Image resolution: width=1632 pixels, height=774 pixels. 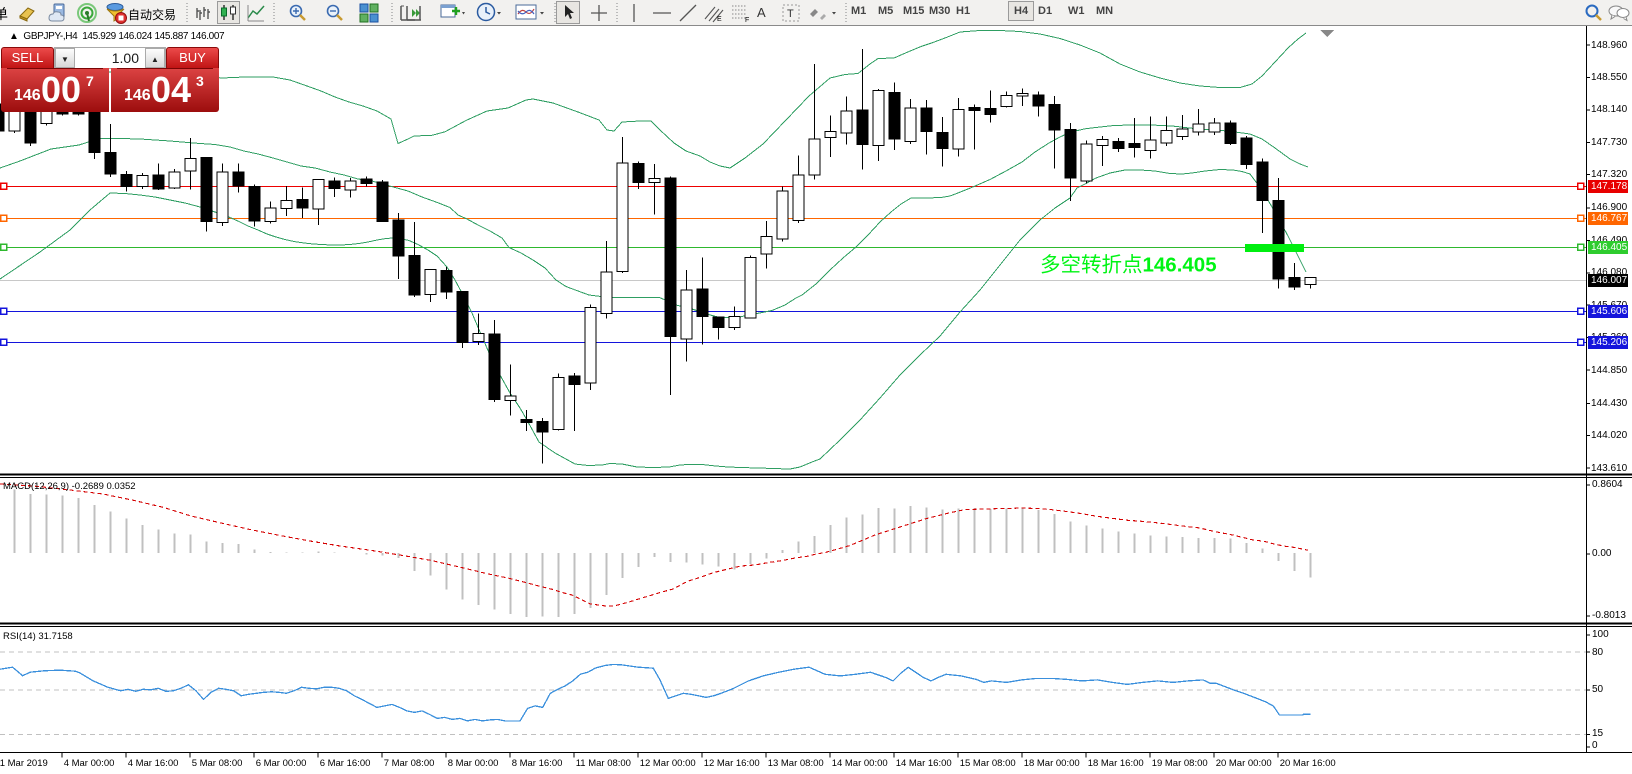 What do you see at coordinates (747, 20) in the screenshot?
I see `svg-text: F` at bounding box center [747, 20].